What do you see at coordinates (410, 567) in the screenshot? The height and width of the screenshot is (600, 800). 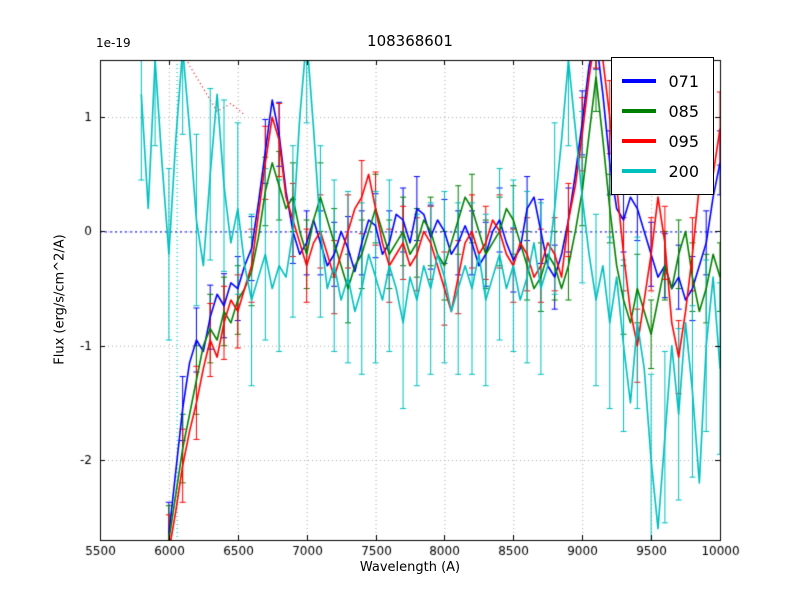 I see `x-axis-label: Wavelength (A)` at bounding box center [410, 567].